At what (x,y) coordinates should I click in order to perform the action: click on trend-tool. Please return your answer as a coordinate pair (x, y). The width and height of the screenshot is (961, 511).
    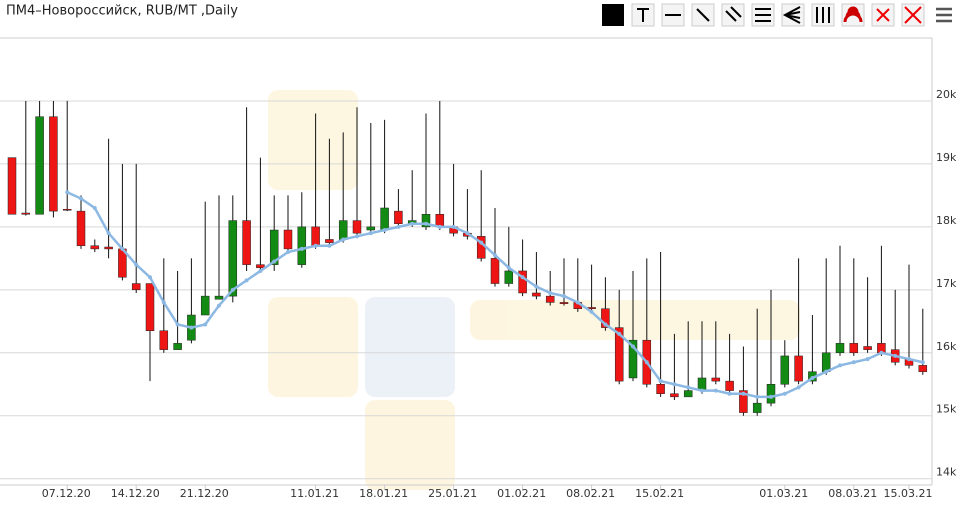
    Looking at the image, I should click on (703, 15).